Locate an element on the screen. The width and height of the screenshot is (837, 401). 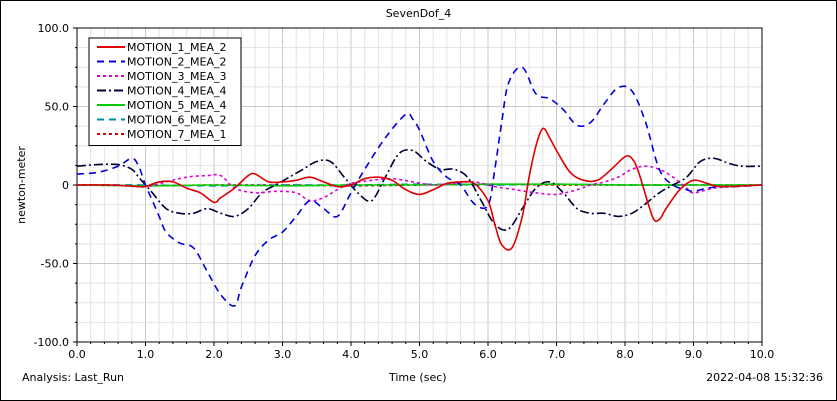
y-axis-label: newton-meter is located at coordinates (21, 185).